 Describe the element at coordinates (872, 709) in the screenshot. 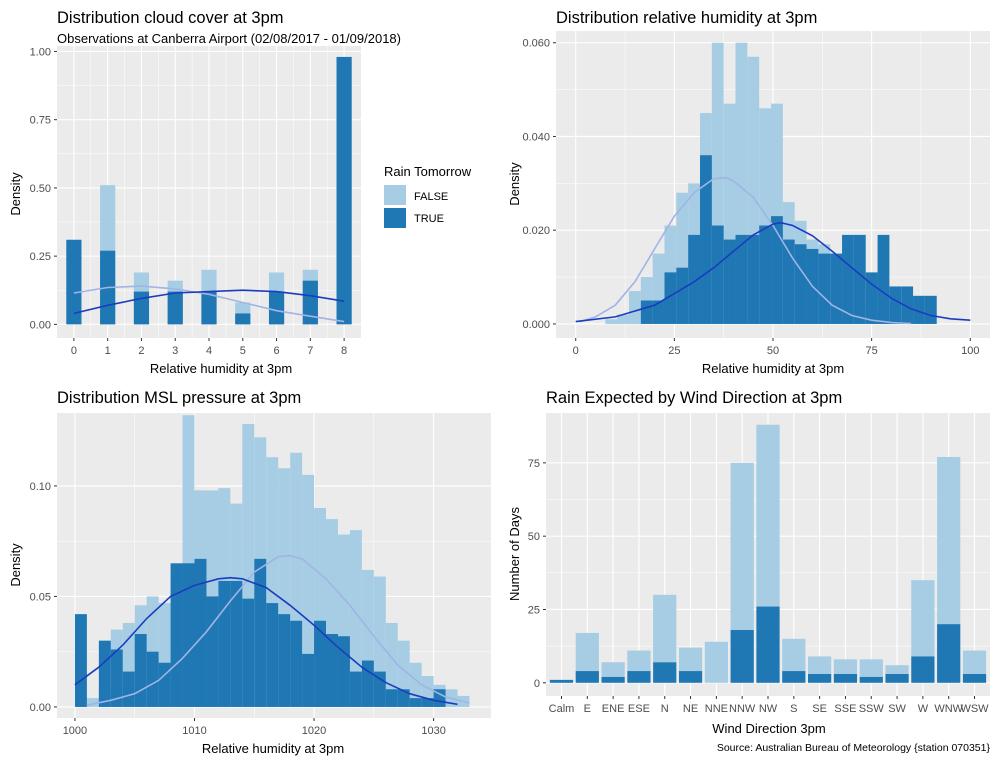

I see `x-tick-label: SSW` at that location.